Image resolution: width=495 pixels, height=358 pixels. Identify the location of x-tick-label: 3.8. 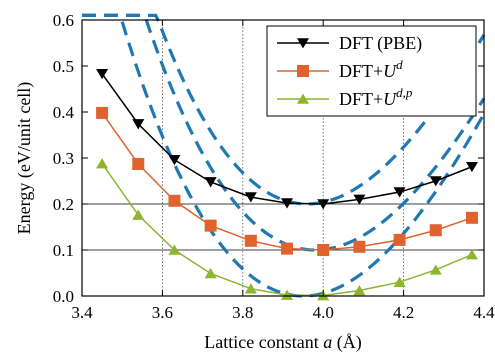
(242, 312).